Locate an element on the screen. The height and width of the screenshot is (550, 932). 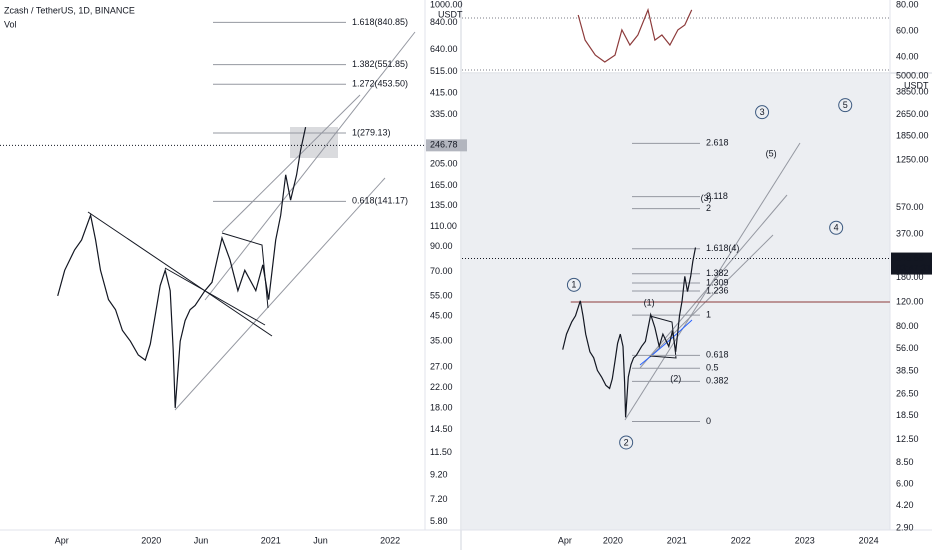
y-tick-label: 1000.00 is located at coordinates (446, 4).